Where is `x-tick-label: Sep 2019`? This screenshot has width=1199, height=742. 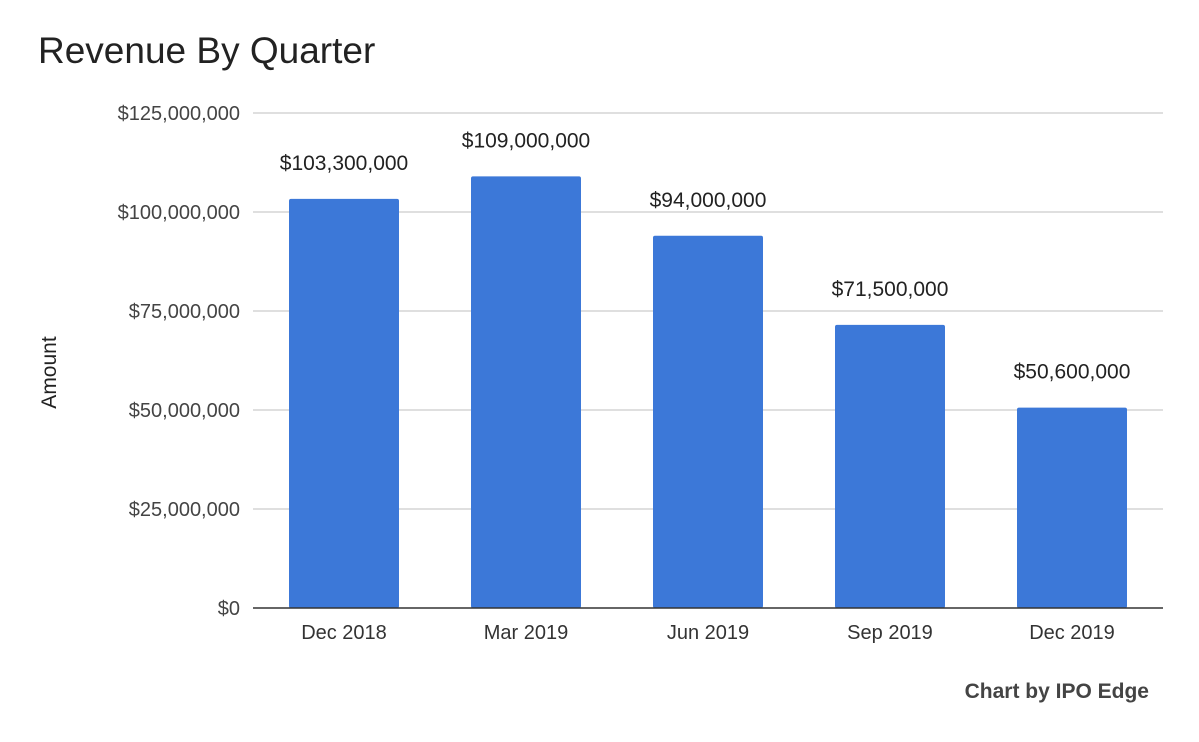 x-tick-label: Sep 2019 is located at coordinates (890, 633).